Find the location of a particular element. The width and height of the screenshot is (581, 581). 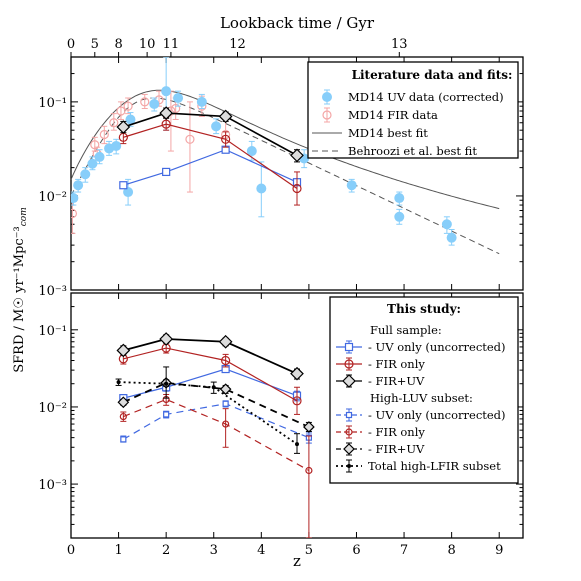

top-y-tick-label: 10⁻¹ is located at coordinates (52, 103).